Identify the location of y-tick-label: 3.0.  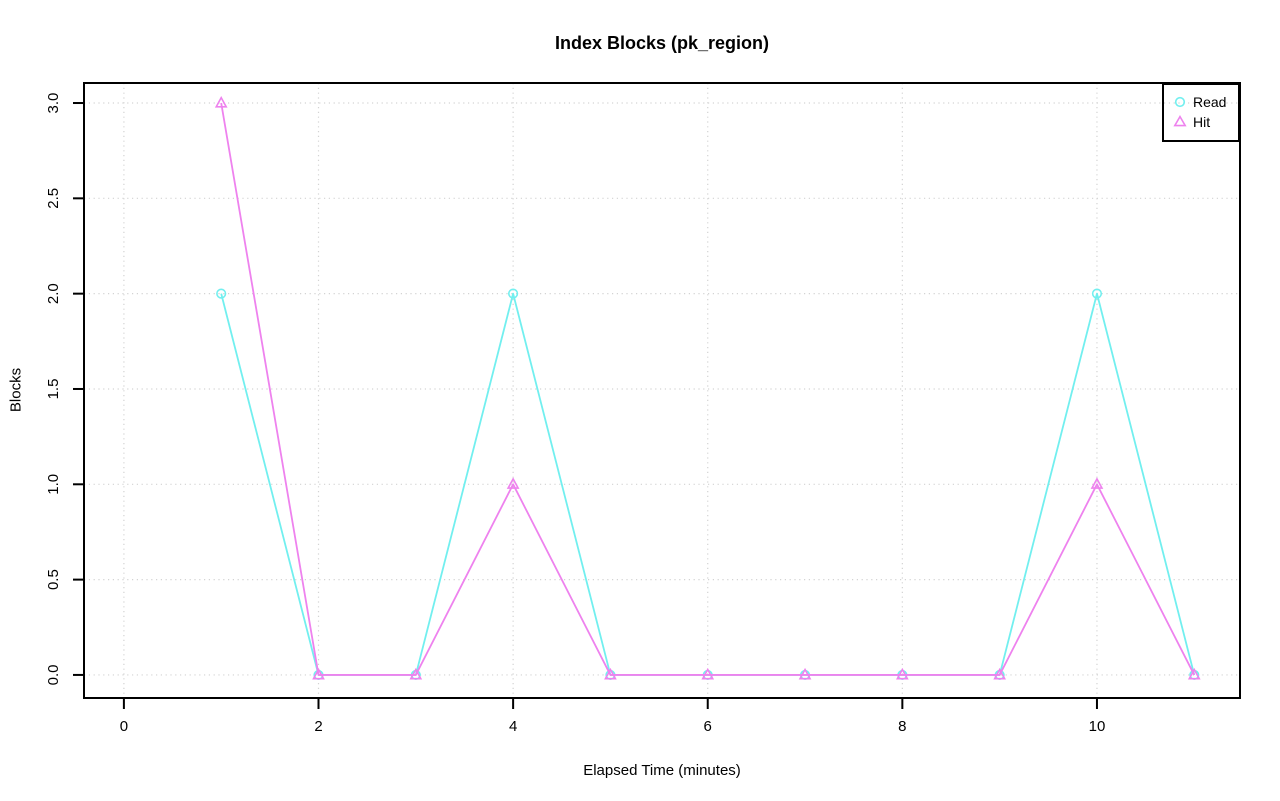
(53, 103).